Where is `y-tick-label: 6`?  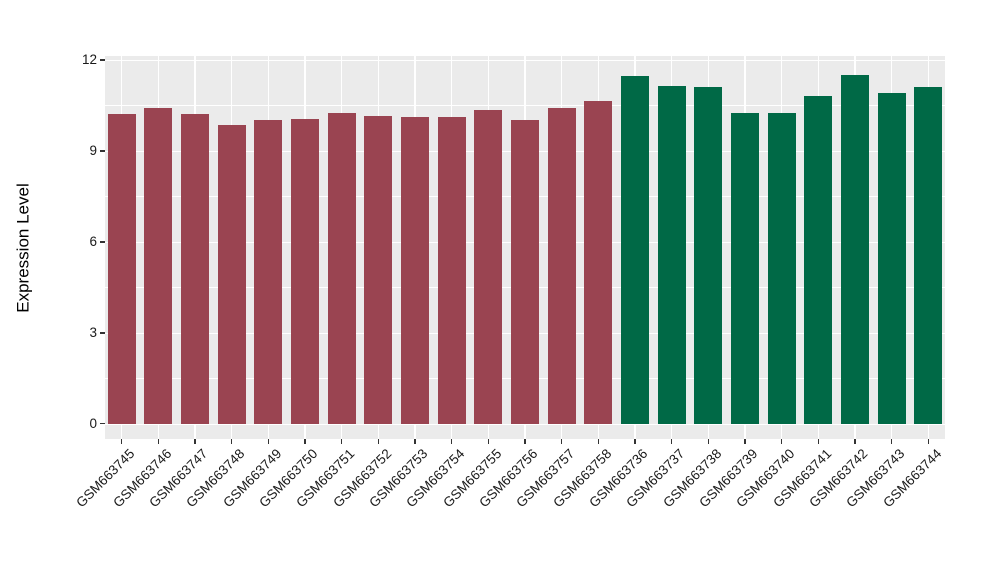 y-tick-label: 6 is located at coordinates (93, 241).